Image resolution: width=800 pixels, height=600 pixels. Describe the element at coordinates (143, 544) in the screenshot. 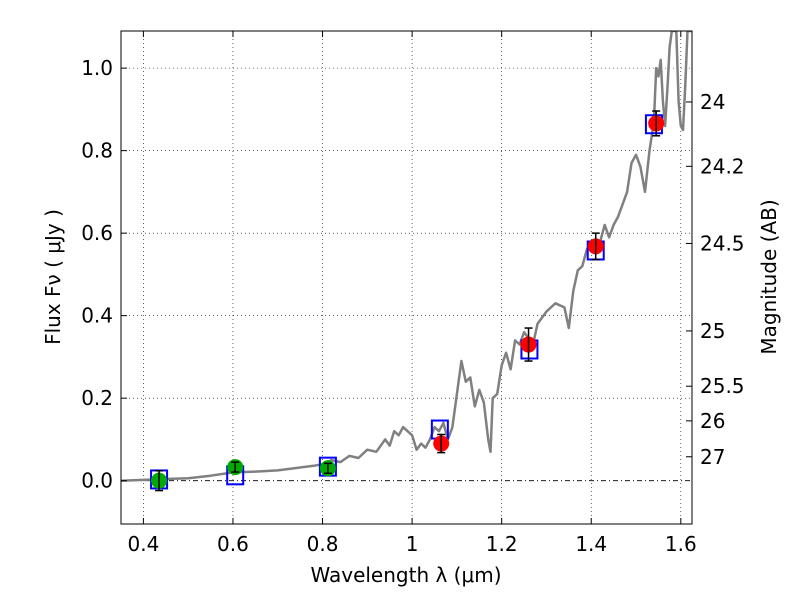

I see `x-tick-label: 0.4` at that location.